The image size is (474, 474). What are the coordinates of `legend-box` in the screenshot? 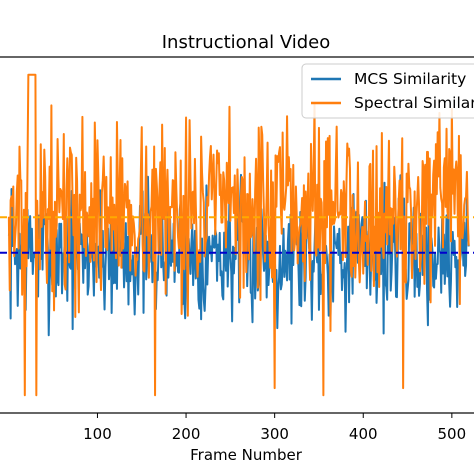 It's located at (387, 91).